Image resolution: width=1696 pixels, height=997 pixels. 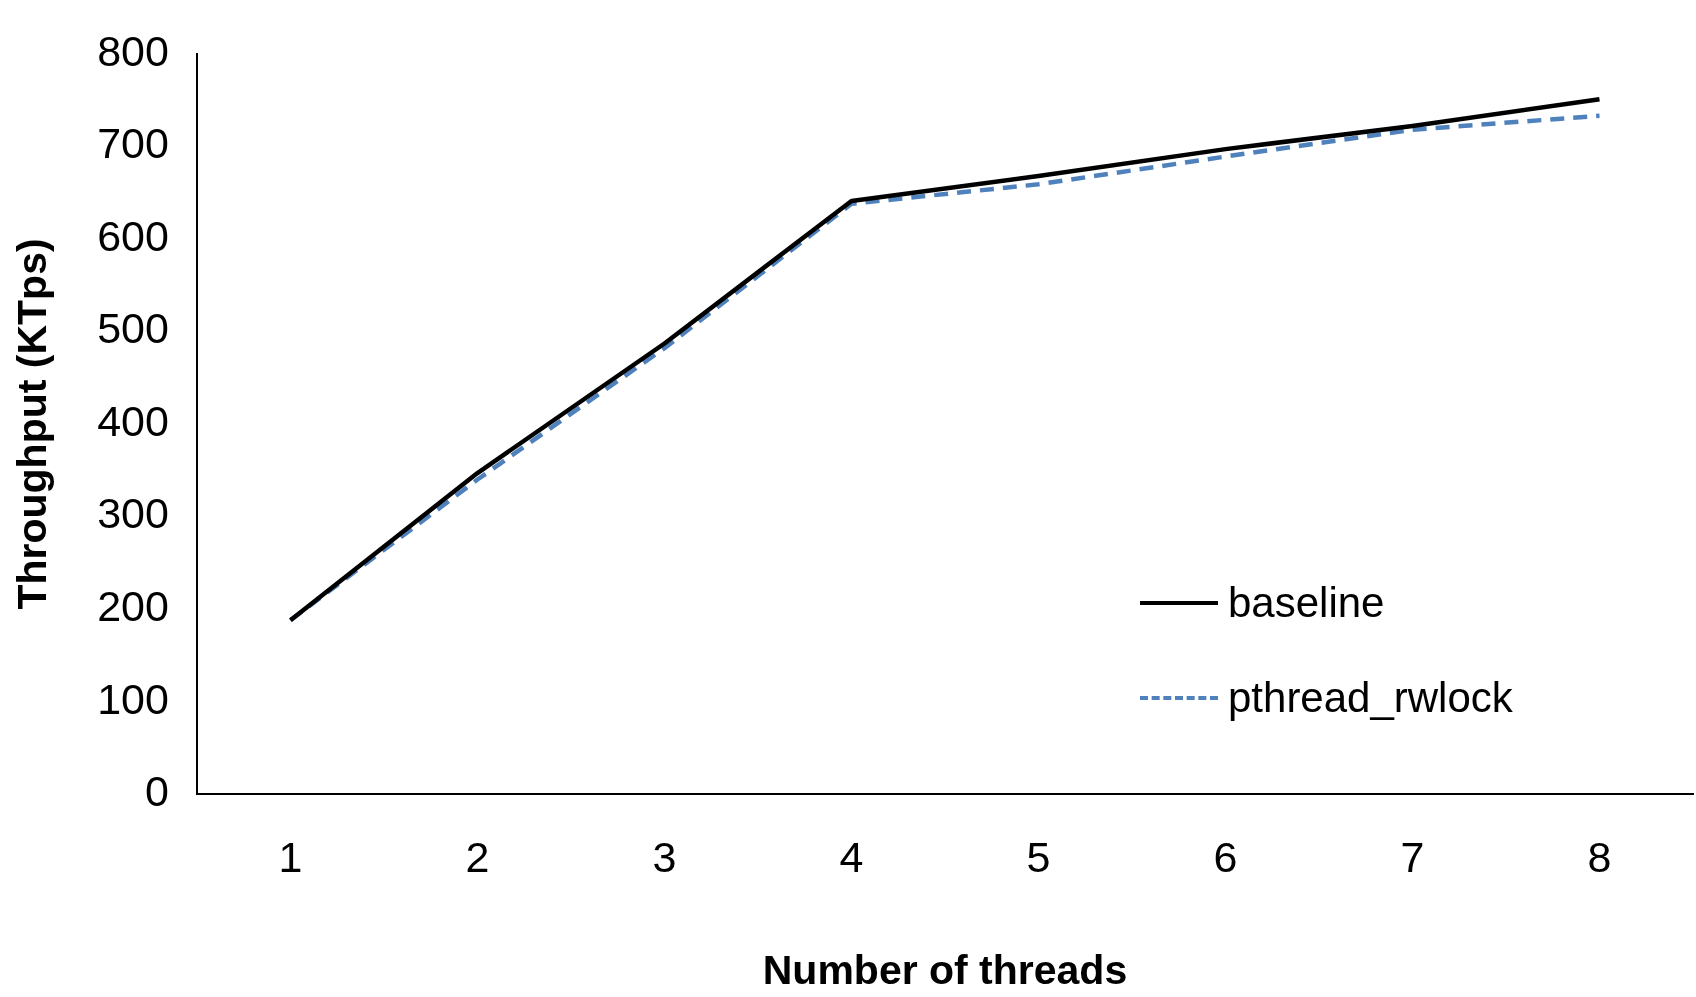 I want to click on legend-label: baseline, so click(x=1306, y=602).